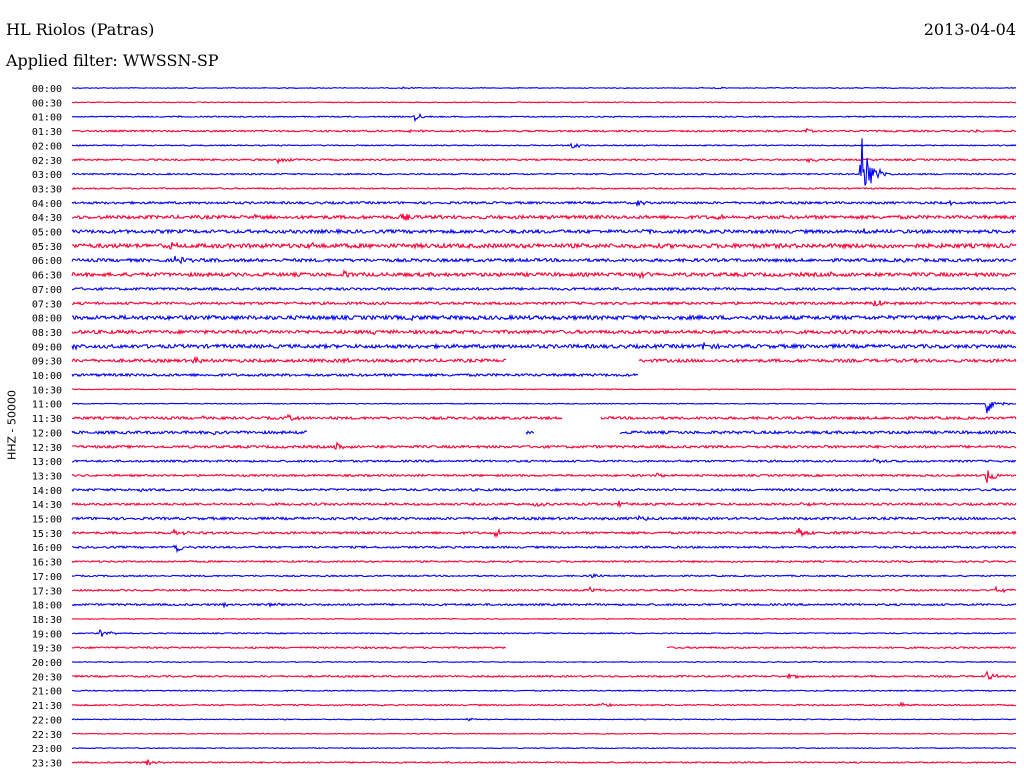 The height and width of the screenshot is (780, 1024). What do you see at coordinates (47, 218) in the screenshot?
I see `row-time-label: 04:30` at bounding box center [47, 218].